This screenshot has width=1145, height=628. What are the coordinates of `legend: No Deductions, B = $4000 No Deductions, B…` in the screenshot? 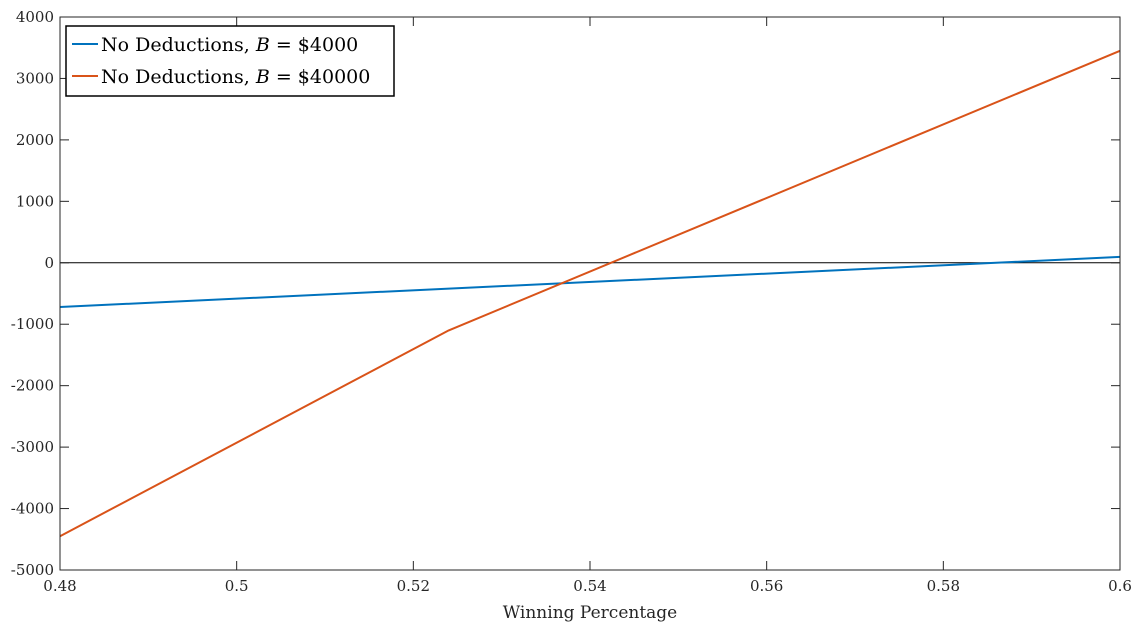 It's located at (230, 61).